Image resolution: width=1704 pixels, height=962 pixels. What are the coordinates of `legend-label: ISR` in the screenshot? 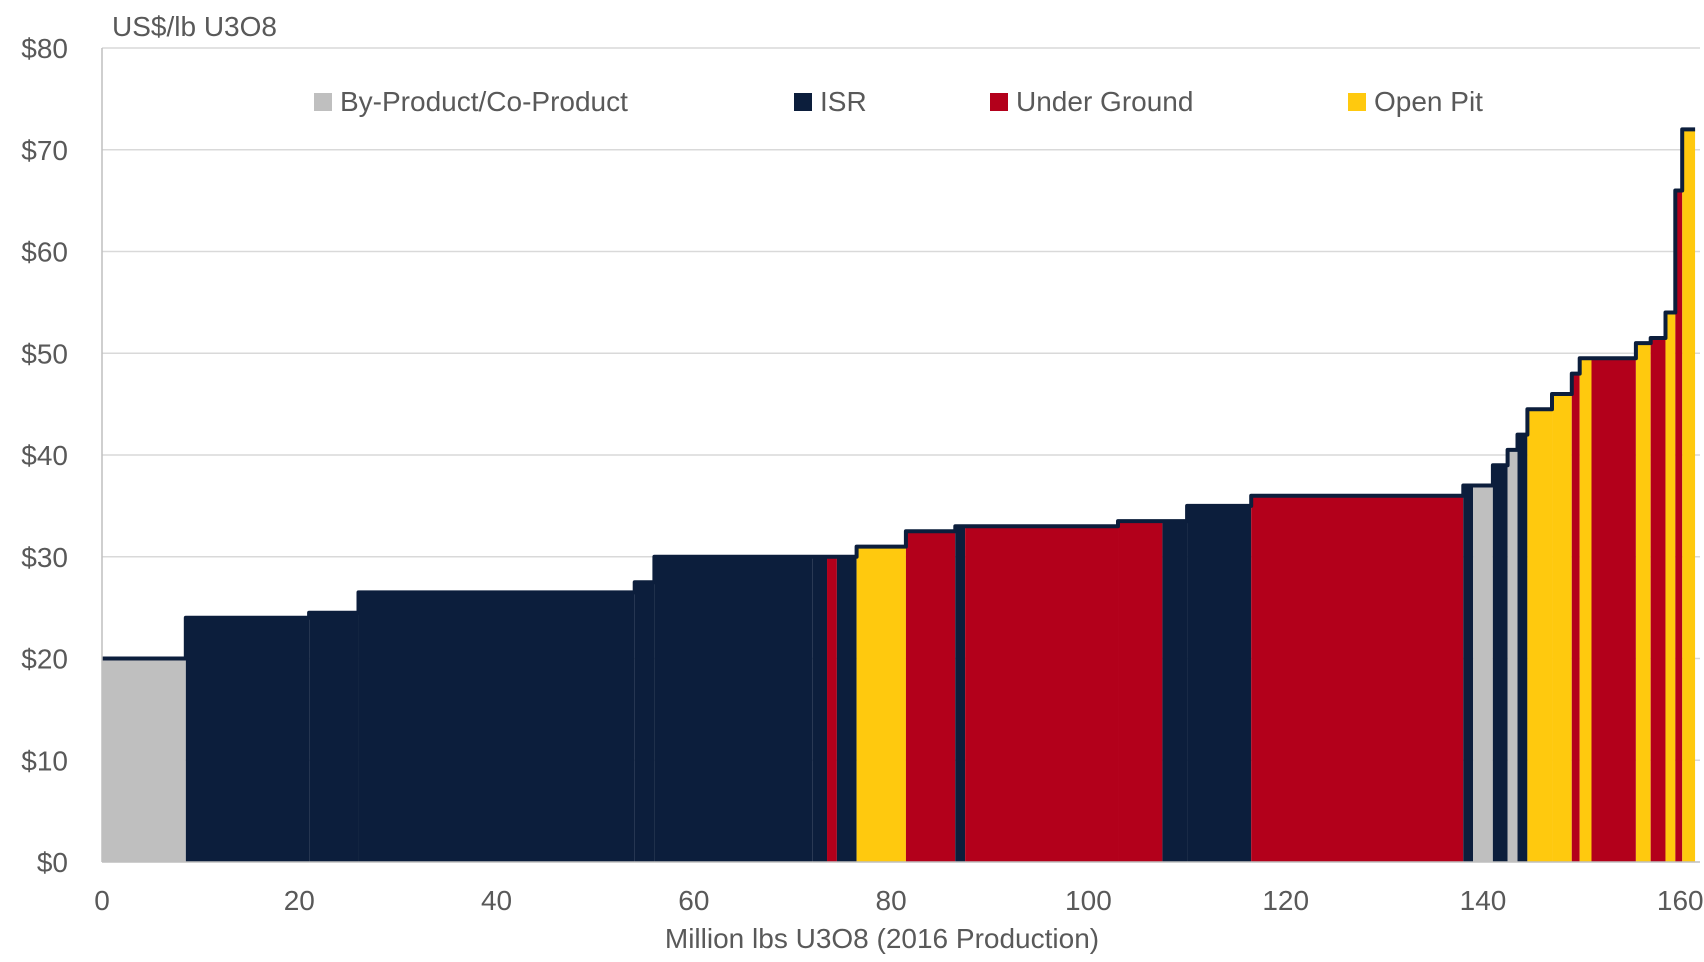 It's located at (843, 101).